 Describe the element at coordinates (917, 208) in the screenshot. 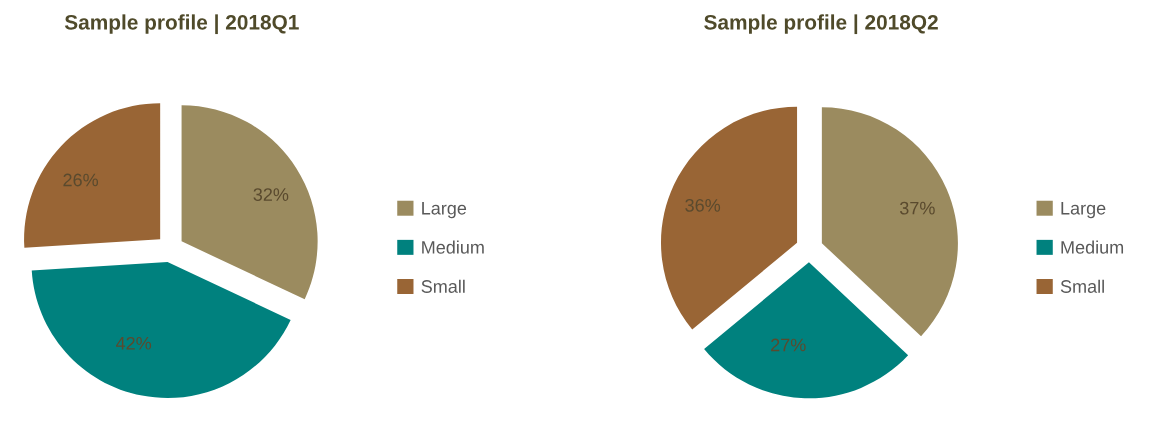

I see `data-label: 37%` at that location.